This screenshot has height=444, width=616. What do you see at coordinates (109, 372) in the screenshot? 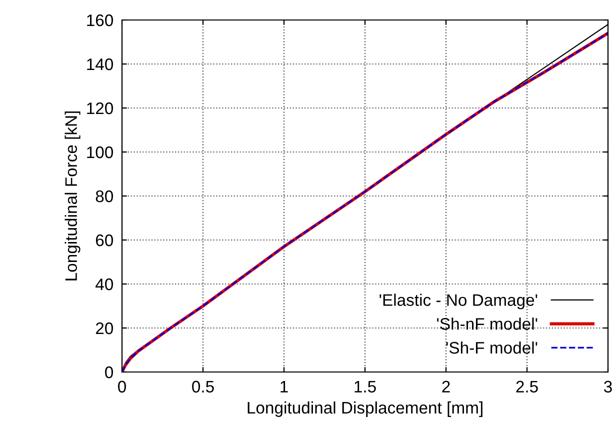
I see `y-tick-label: 0` at bounding box center [109, 372].